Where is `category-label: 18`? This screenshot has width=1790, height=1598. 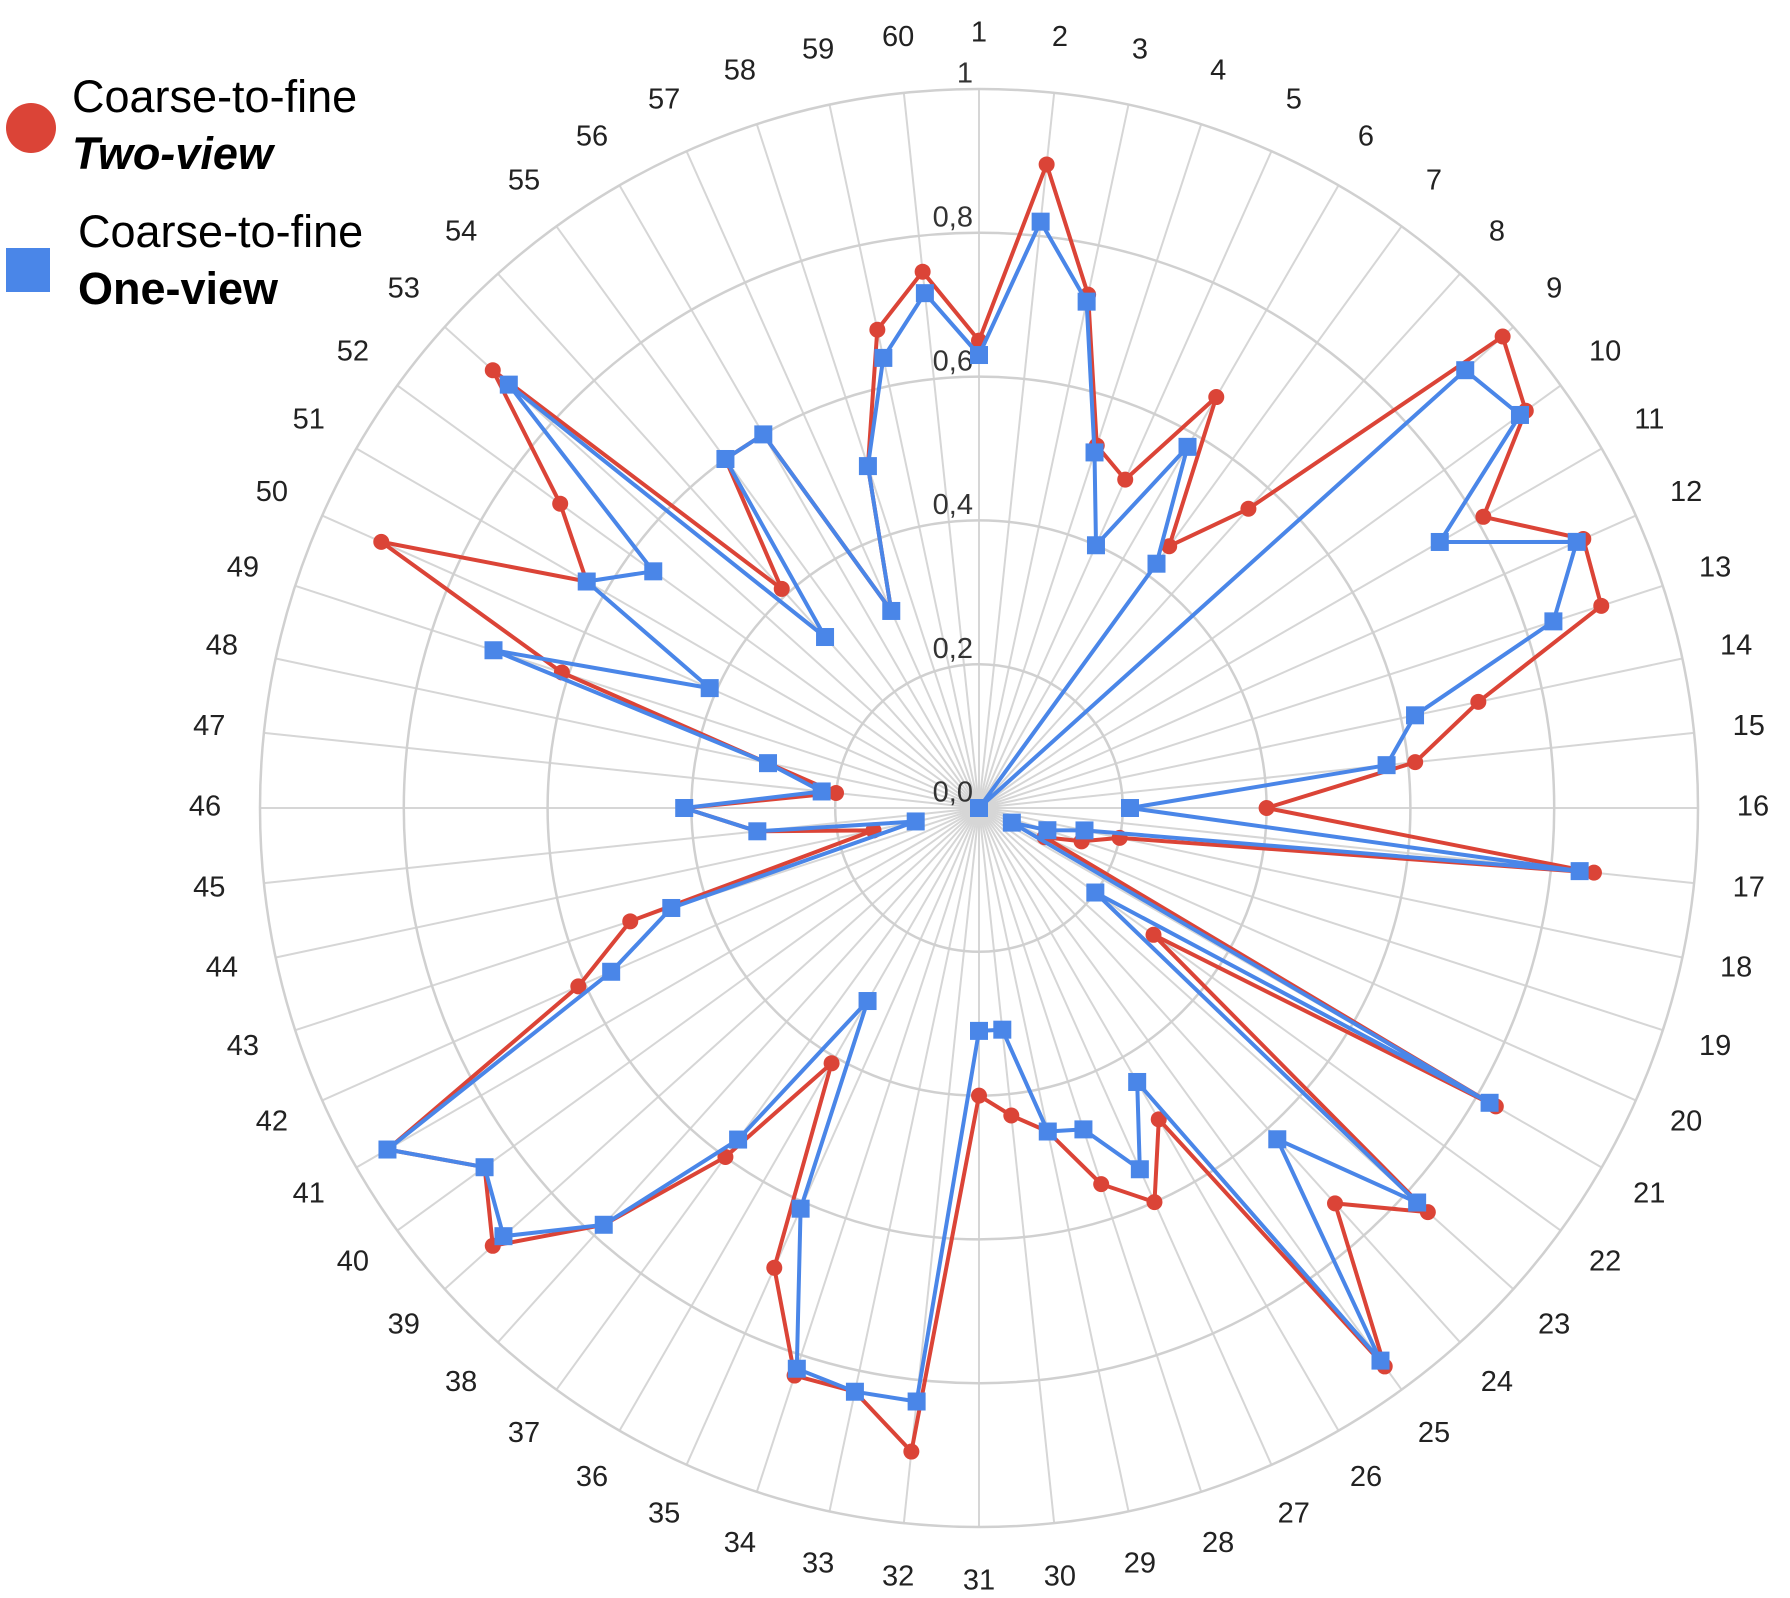
category-label: 18 is located at coordinates (1736, 968).